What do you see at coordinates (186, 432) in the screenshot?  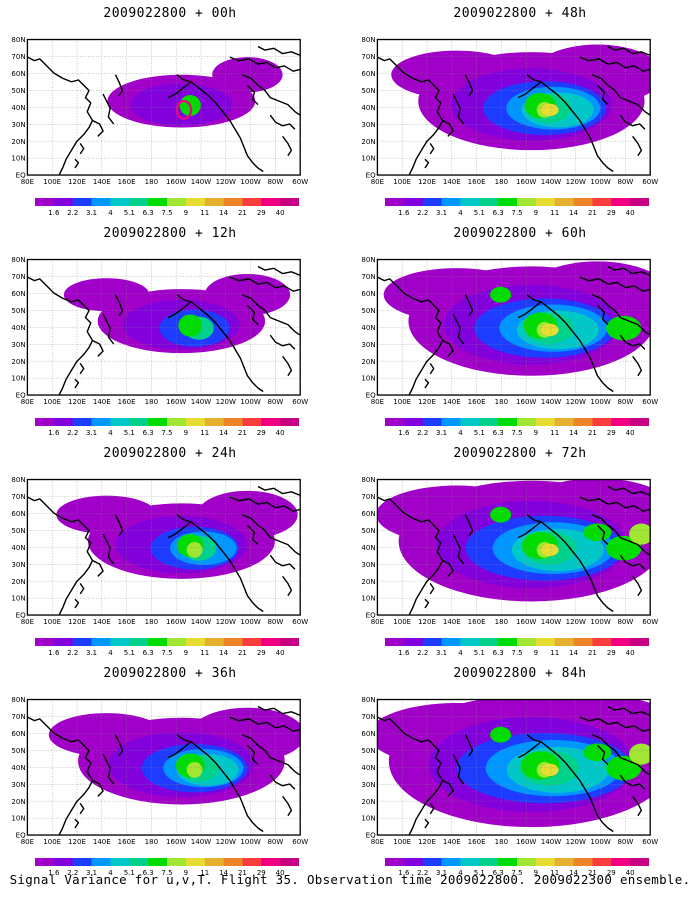 I see `colorbar-level-label: 9` at bounding box center [186, 432].